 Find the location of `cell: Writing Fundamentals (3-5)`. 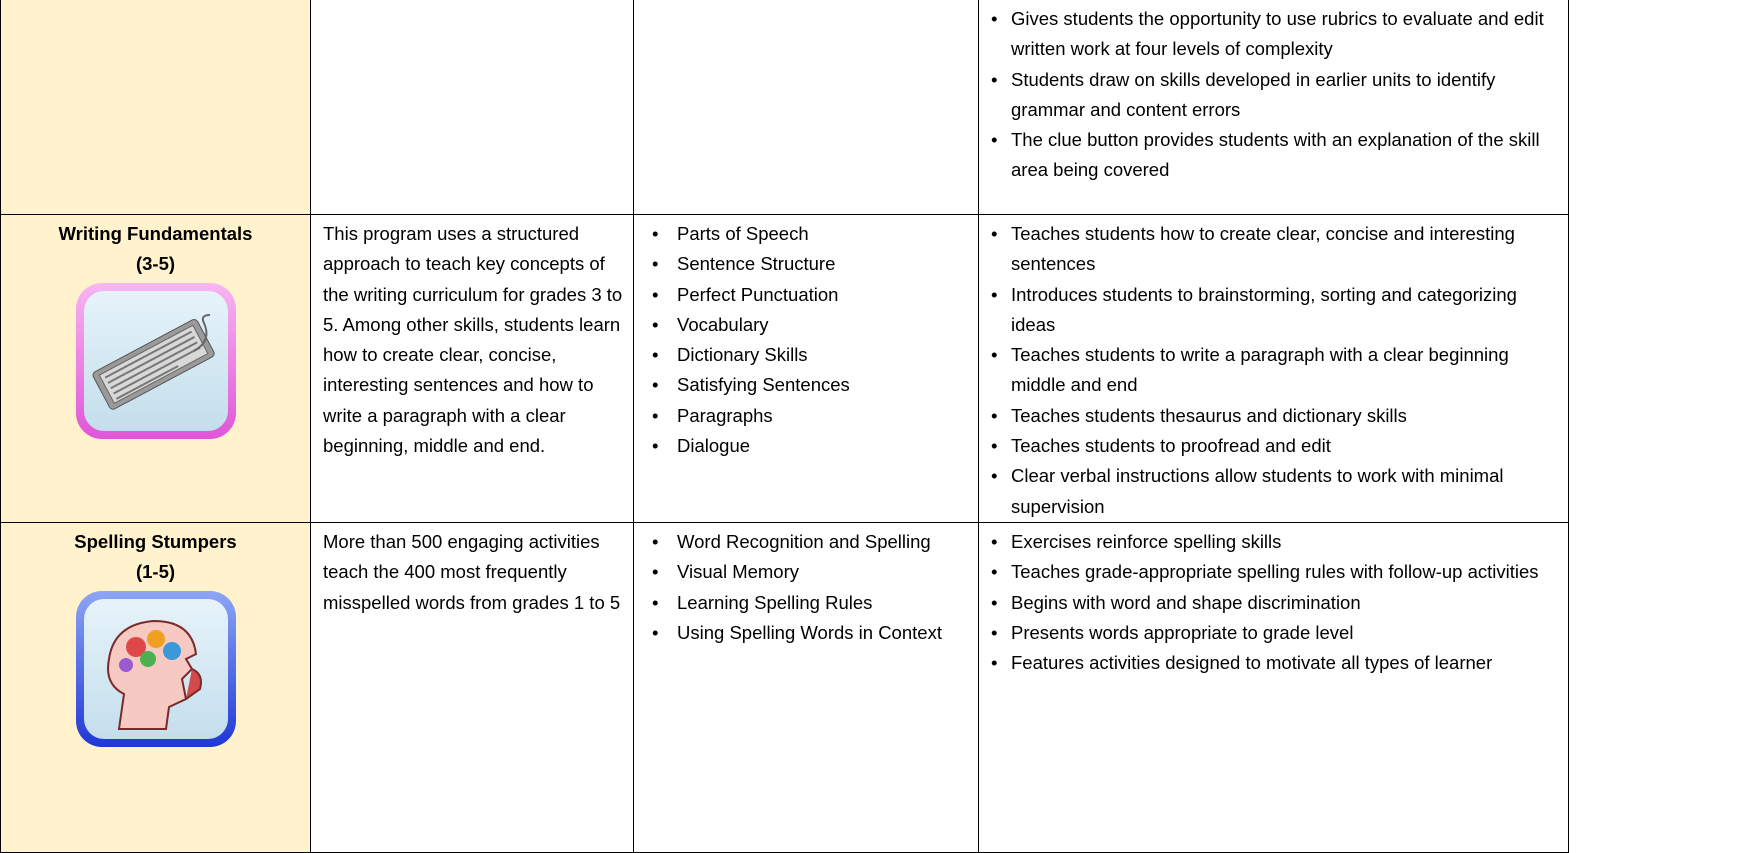

cell: Writing Fundamentals (3-5) is located at coordinates (155, 368).